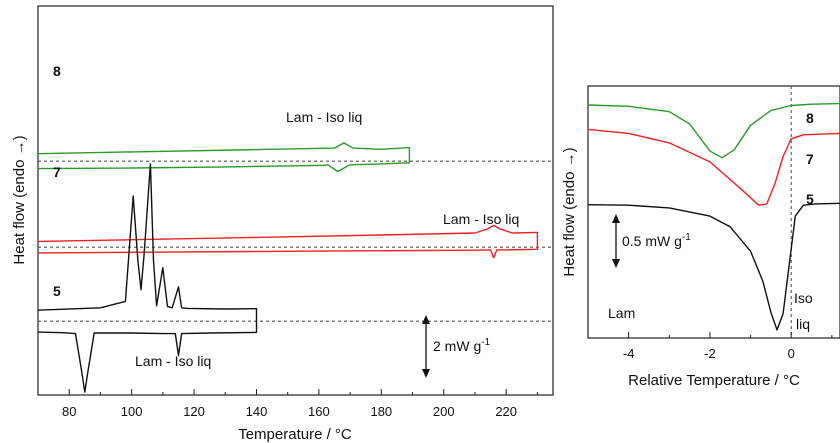 This screenshot has width=840, height=443. What do you see at coordinates (616, 263) in the screenshot?
I see `right-scale-bar-arrow-down` at bounding box center [616, 263].